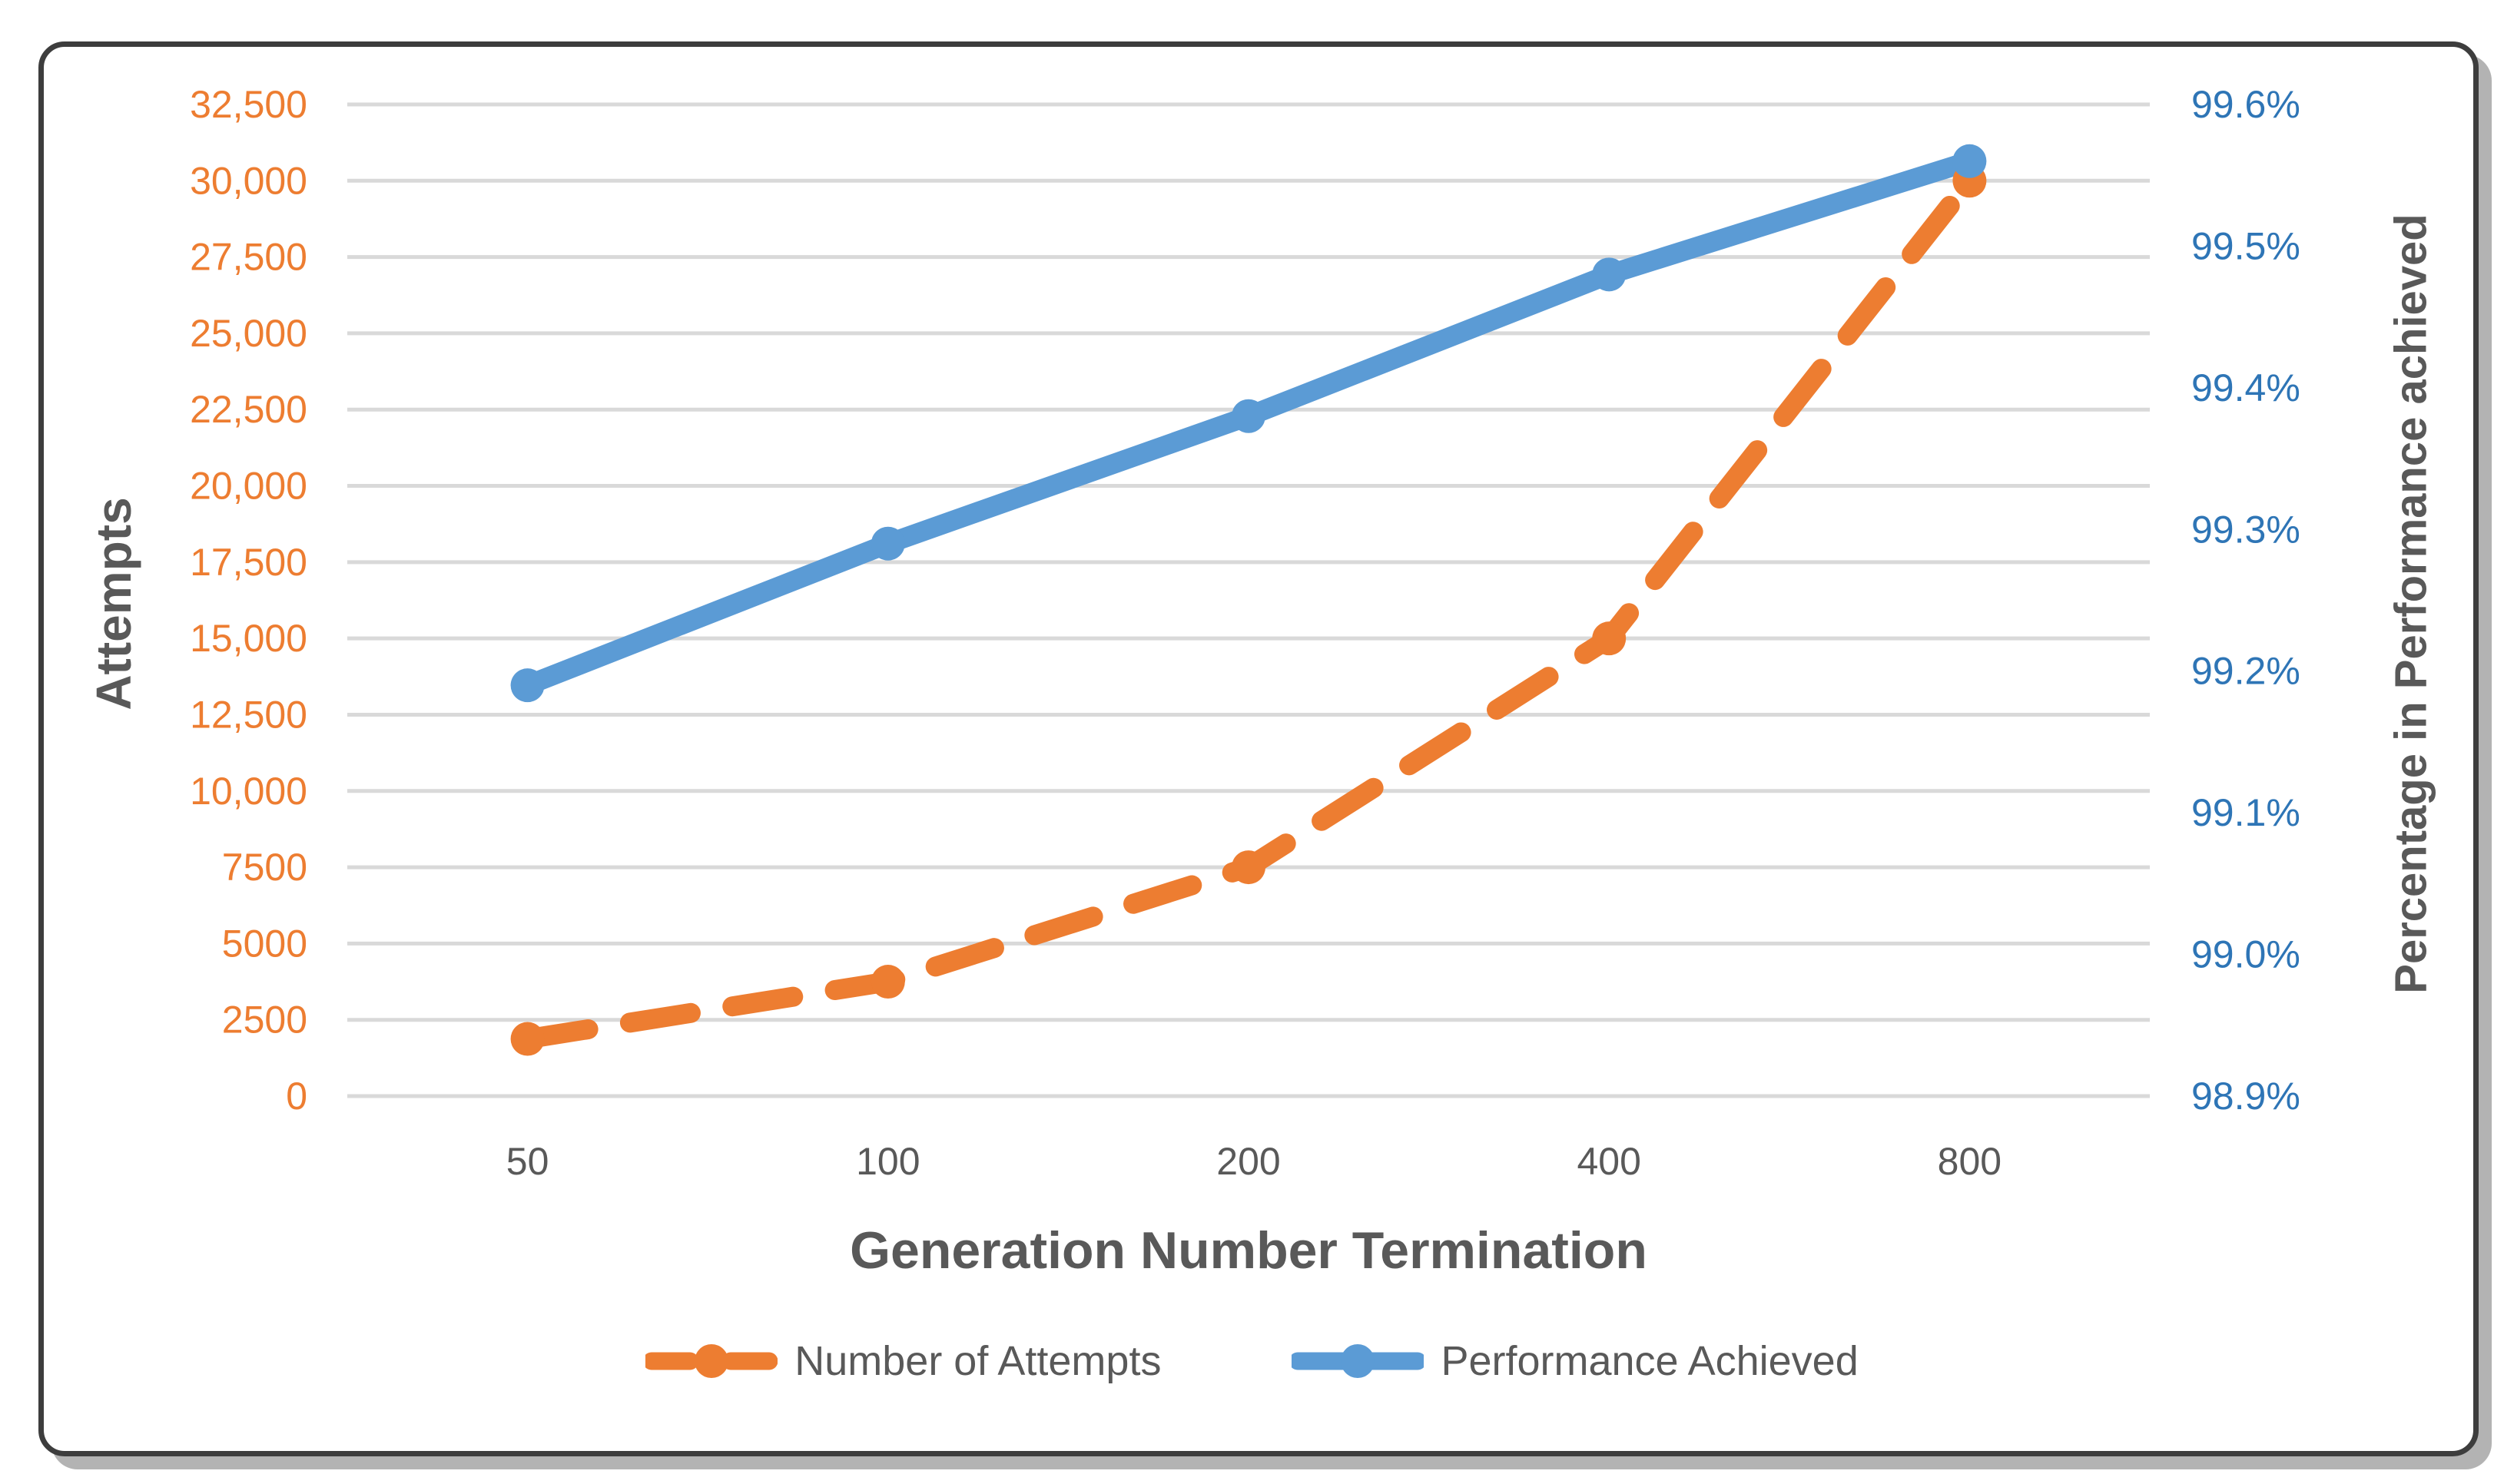  I want to click on left-axis-title: Attempts, so click(113, 604).